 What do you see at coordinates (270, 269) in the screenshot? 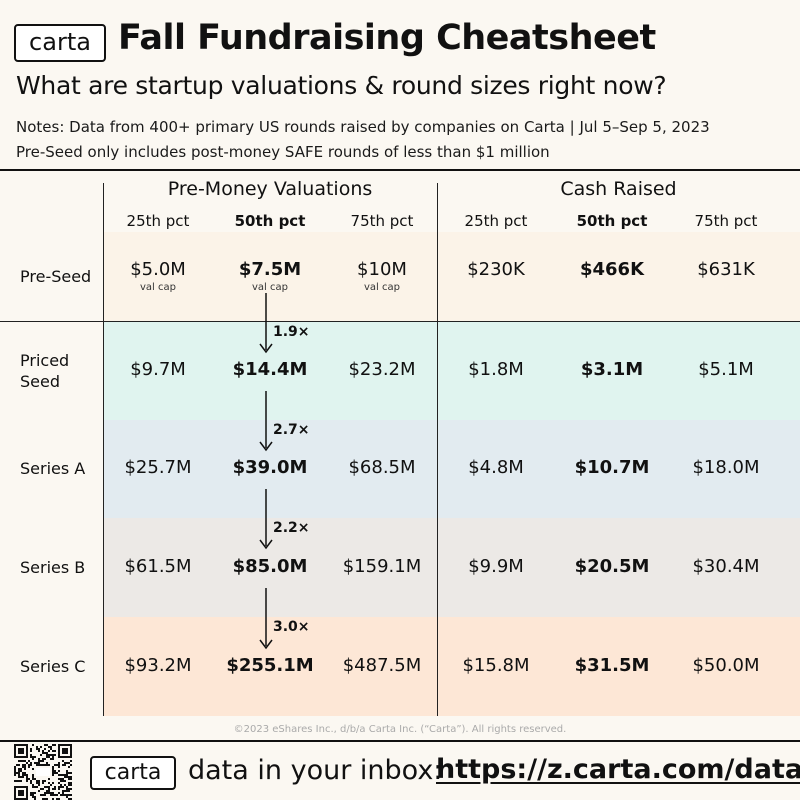
I see `cell-pre-seed-val-50: $7.5M` at bounding box center [270, 269].